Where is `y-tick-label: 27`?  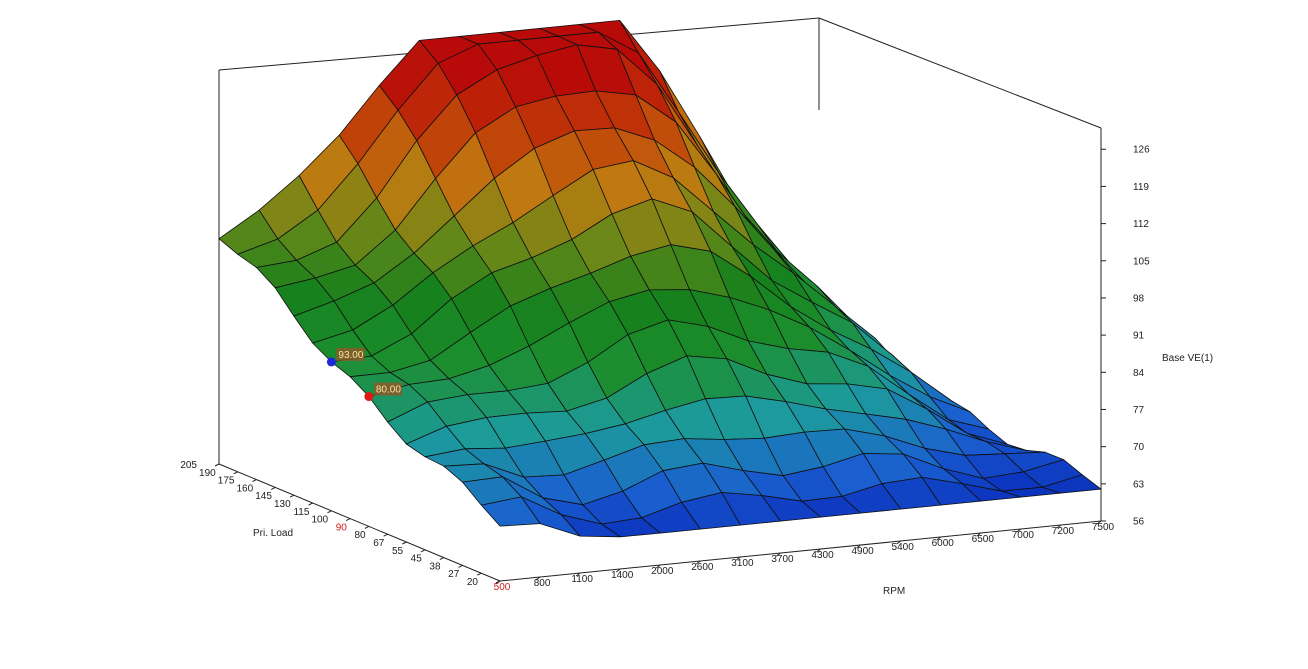
y-tick-label: 27 is located at coordinates (454, 574).